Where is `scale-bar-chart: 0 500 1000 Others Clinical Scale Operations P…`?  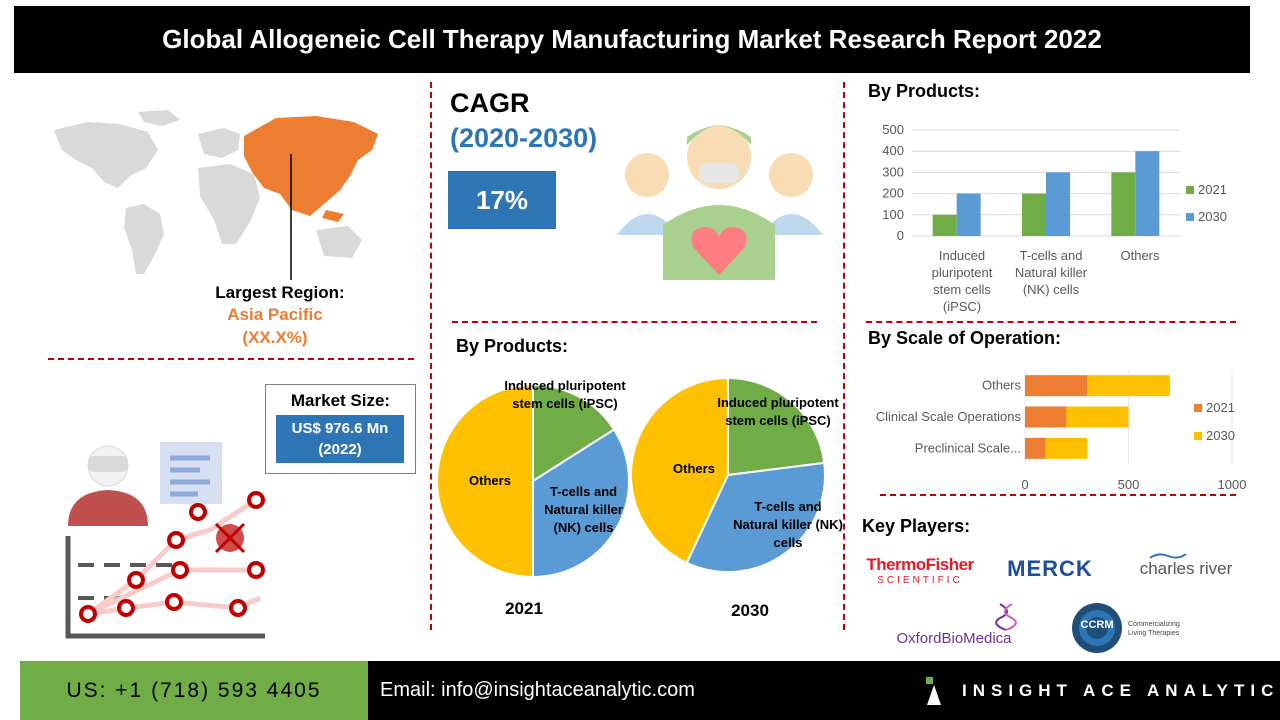 scale-bar-chart: 0 500 1000 Others Clinical Scale Operations P… is located at coordinates (1061, 431).